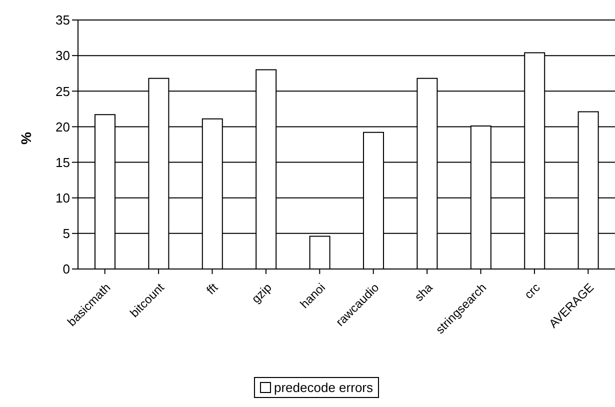  Describe the element at coordinates (63, 126) in the screenshot. I see `y-tick-label: 20` at that location.